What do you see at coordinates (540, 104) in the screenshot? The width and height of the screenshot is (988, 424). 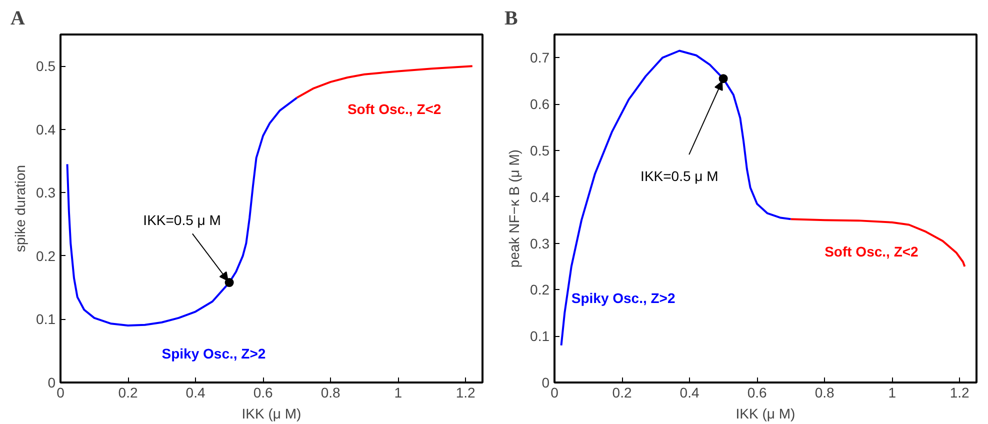 I see `y-tick-label: 0.6` at bounding box center [540, 104].